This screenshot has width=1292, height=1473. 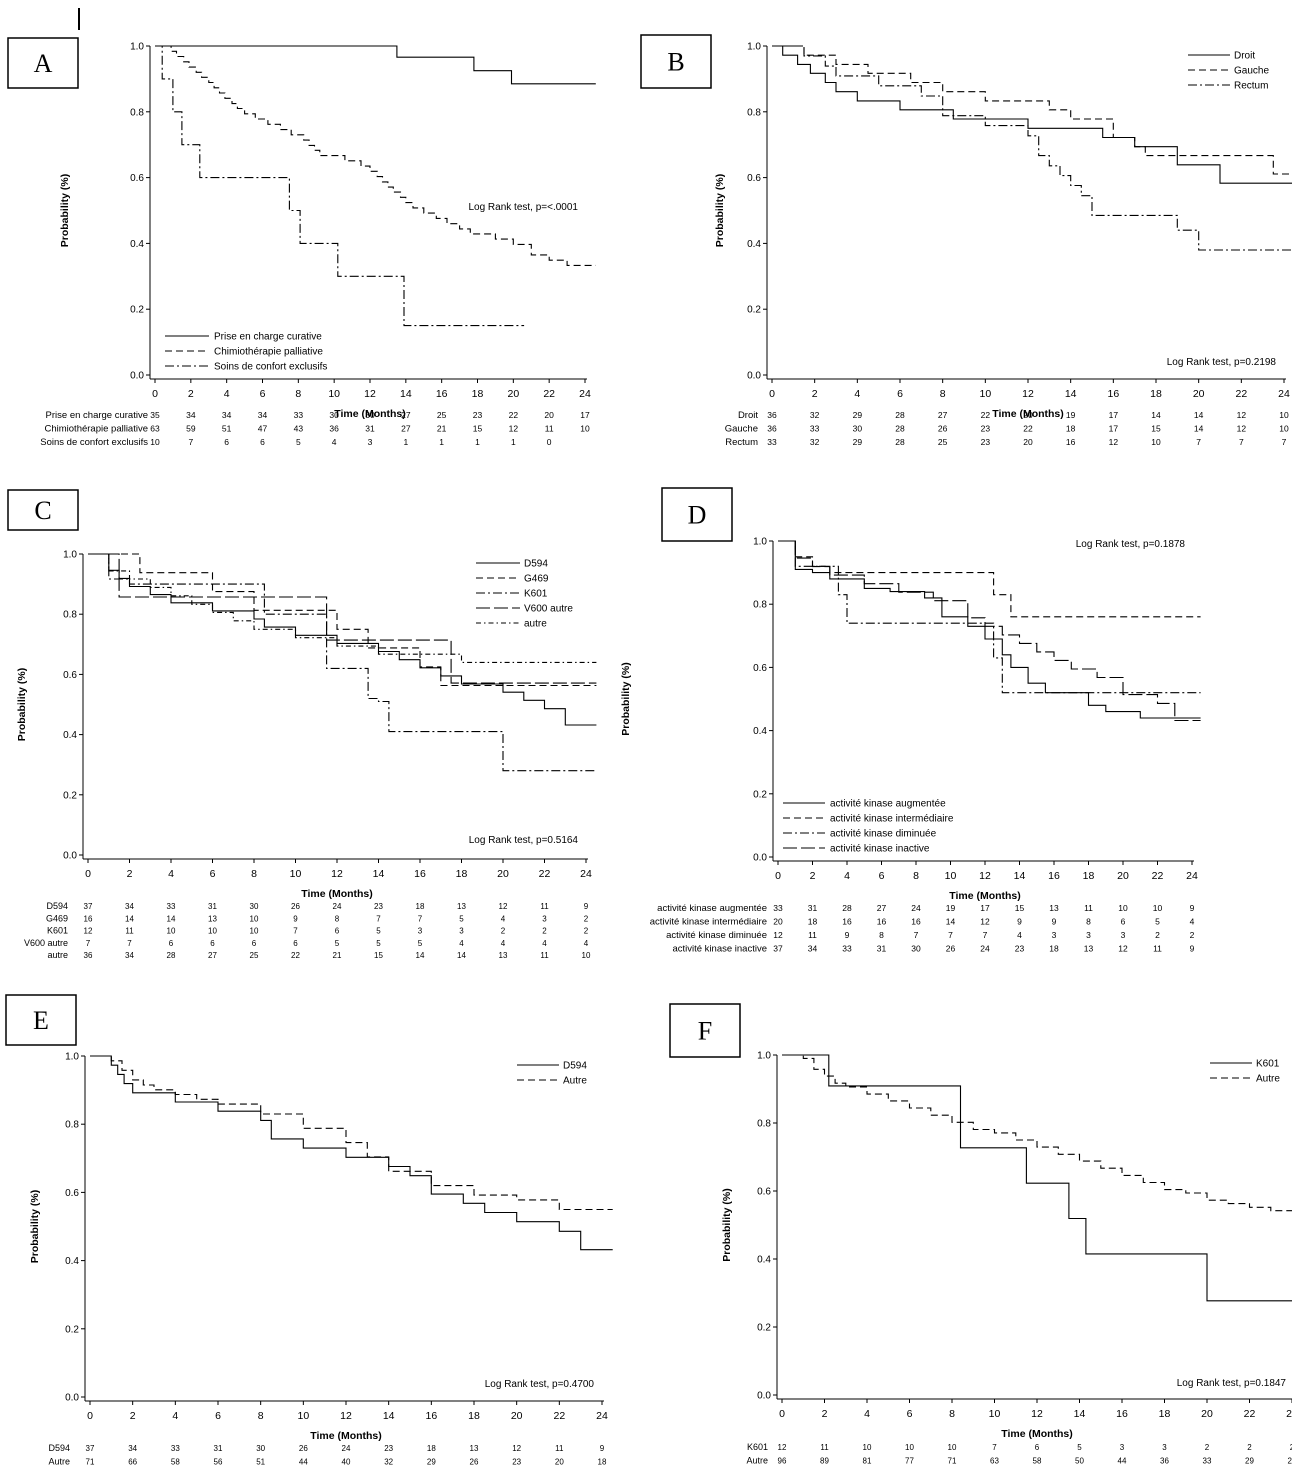 What do you see at coordinates (559, 1462) in the screenshot?
I see `risk-count: 20` at bounding box center [559, 1462].